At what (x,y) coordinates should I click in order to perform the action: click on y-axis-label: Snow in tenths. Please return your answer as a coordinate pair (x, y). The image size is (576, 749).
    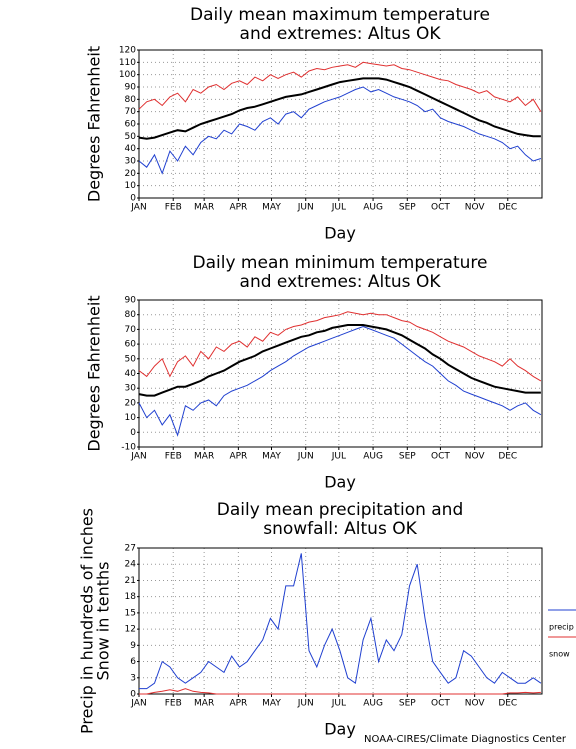
    Looking at the image, I should click on (103, 621).